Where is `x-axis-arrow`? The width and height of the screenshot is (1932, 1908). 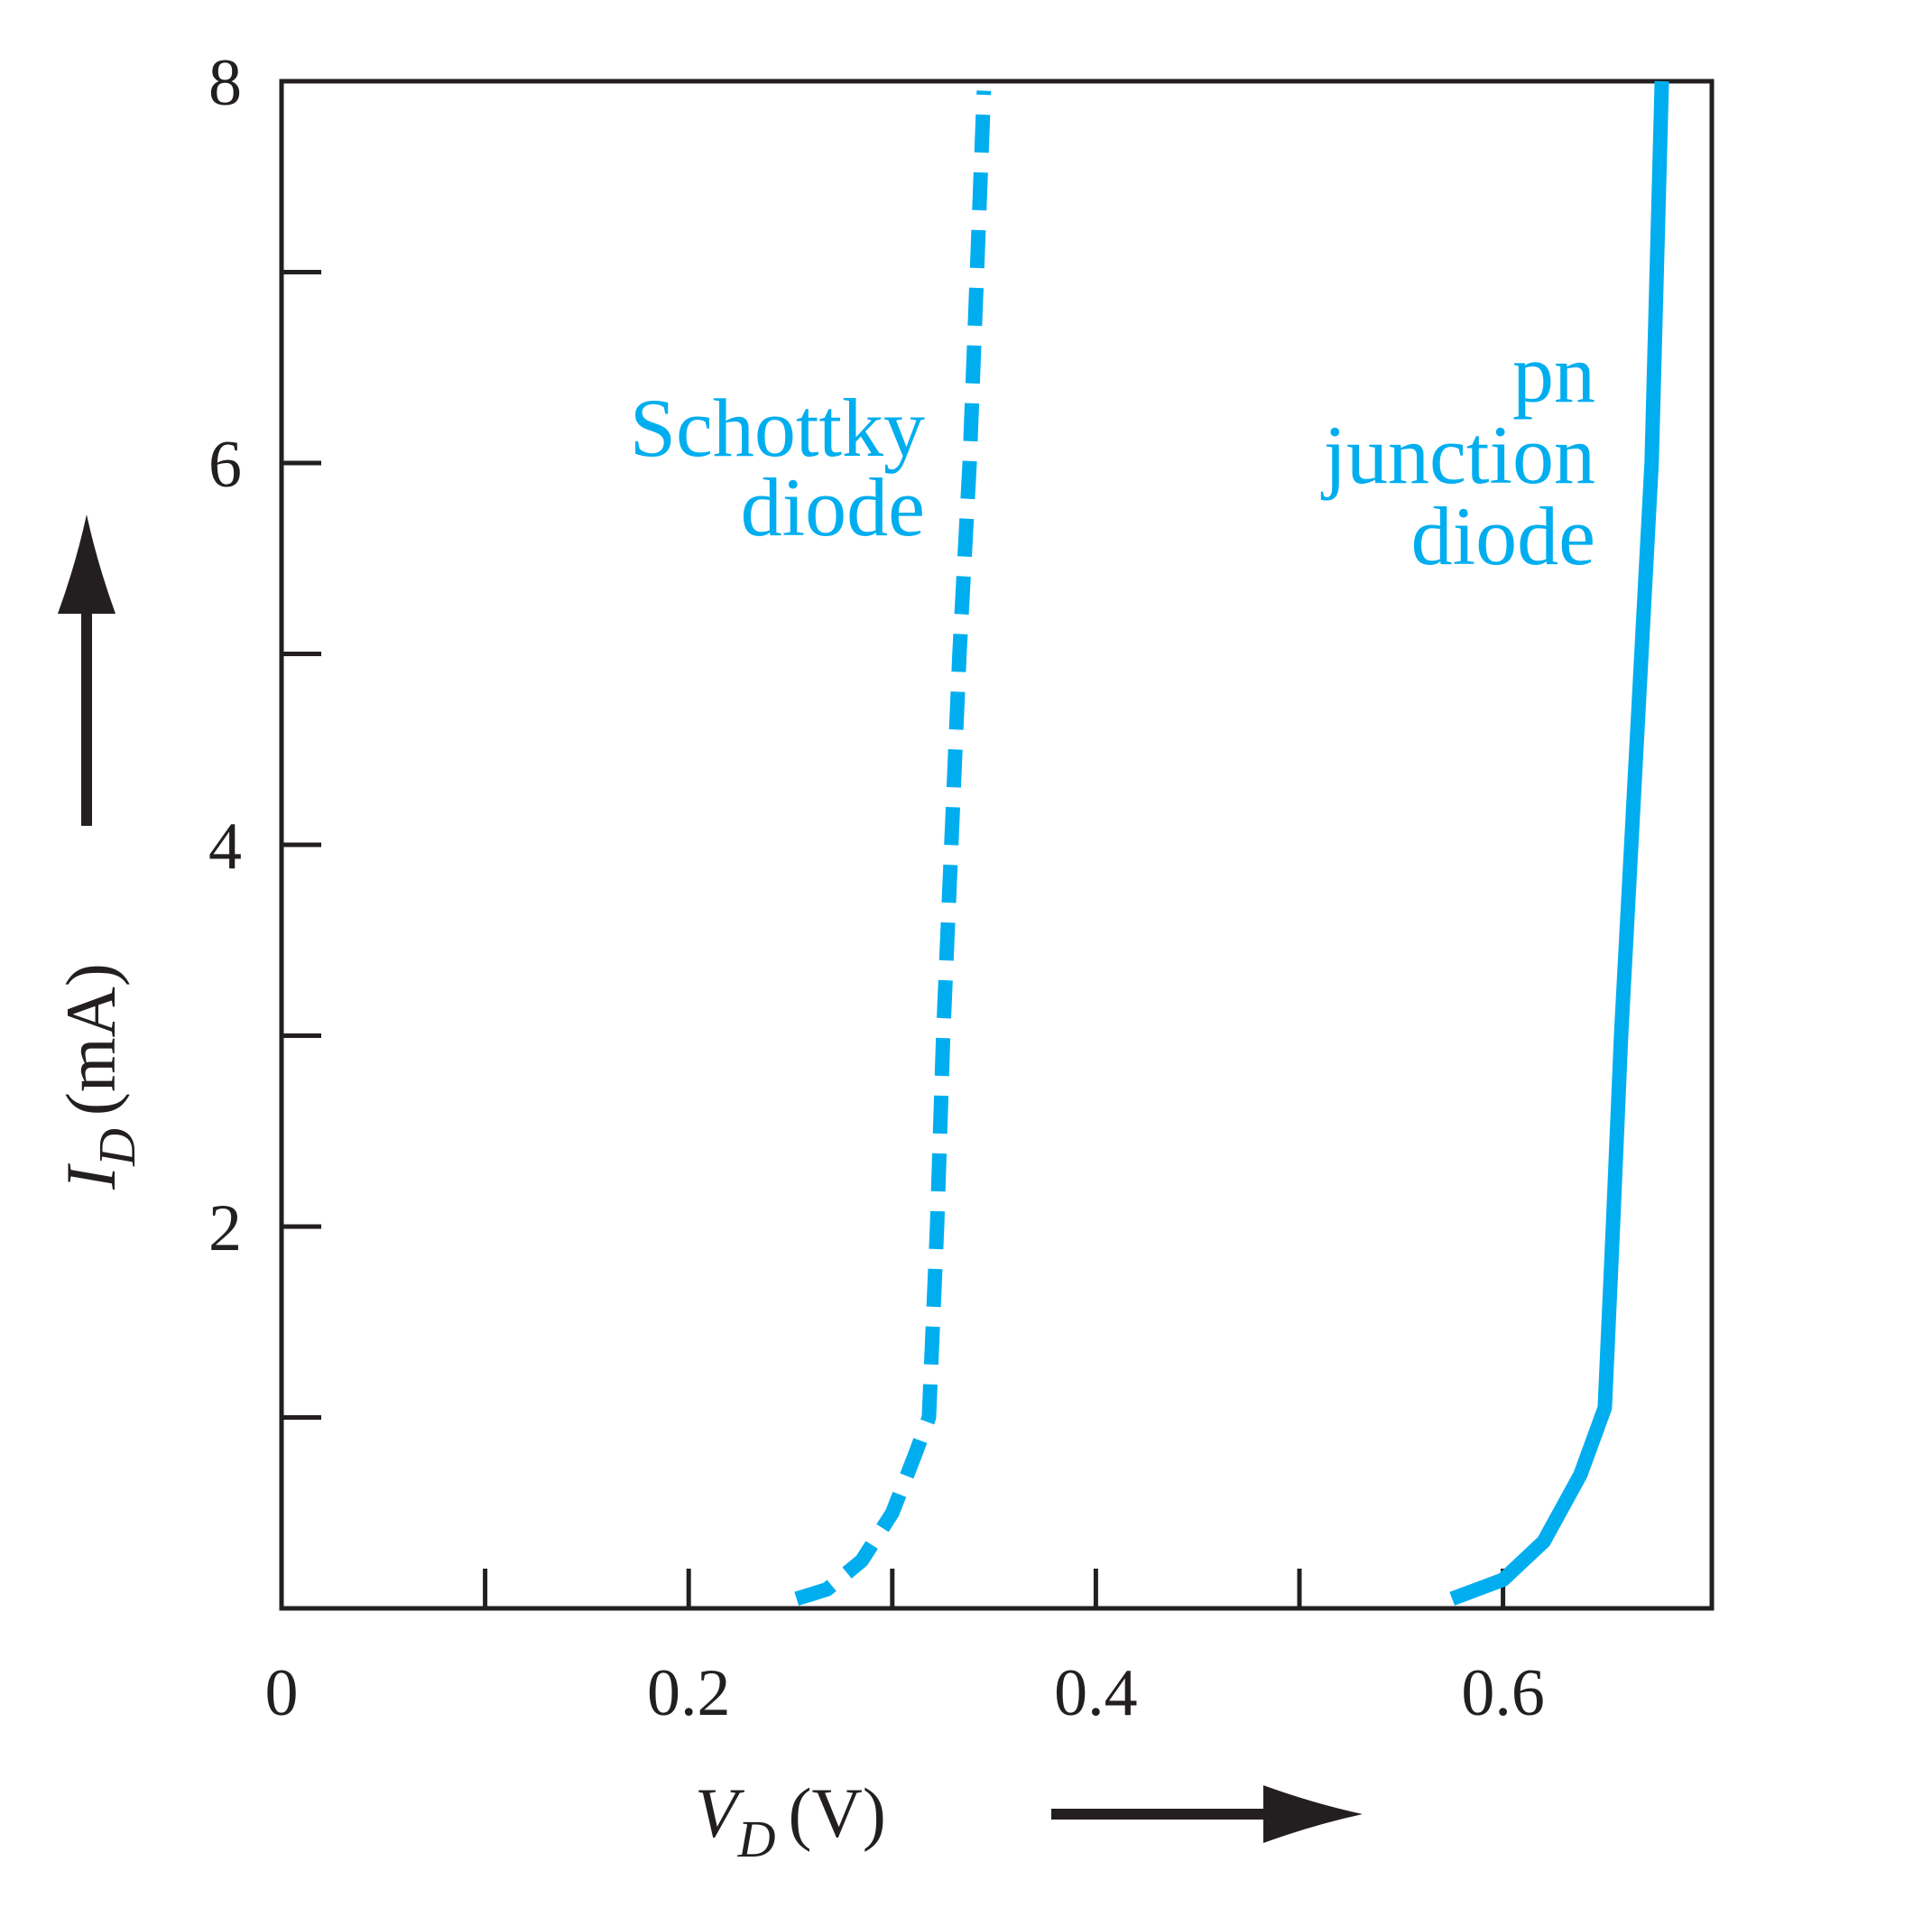
x-axis-arrow is located at coordinates (1207, 1814).